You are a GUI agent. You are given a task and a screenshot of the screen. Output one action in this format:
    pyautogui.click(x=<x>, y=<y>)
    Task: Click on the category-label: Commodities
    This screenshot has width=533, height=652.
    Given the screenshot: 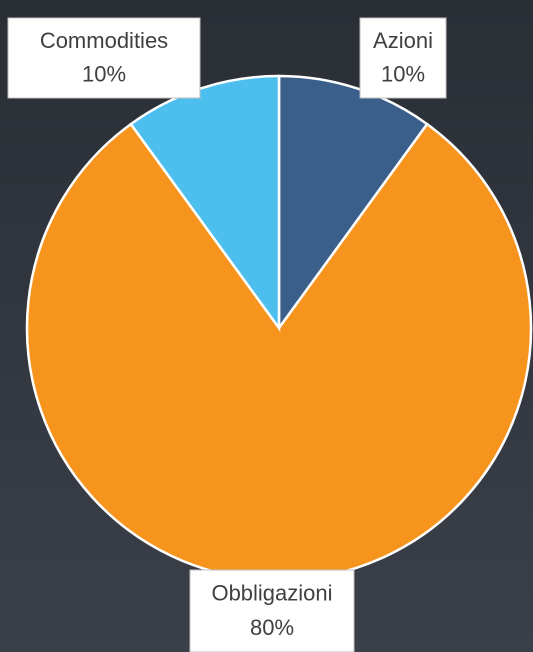 What is the action you would take?
    pyautogui.click(x=104, y=40)
    